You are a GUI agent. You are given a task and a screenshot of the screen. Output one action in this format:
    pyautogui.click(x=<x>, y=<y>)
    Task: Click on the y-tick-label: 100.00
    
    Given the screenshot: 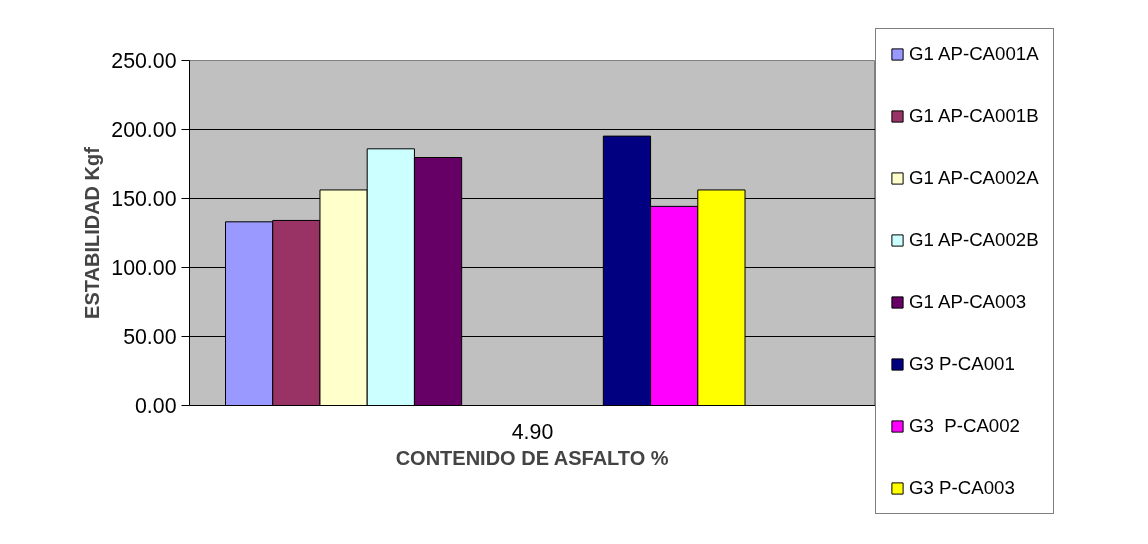 What is the action you would take?
    pyautogui.click(x=144, y=268)
    